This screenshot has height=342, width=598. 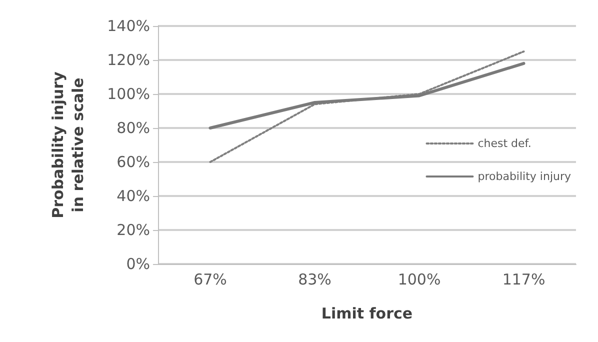 What do you see at coordinates (505, 143) in the screenshot?
I see `legend-label: chest def.` at bounding box center [505, 143].